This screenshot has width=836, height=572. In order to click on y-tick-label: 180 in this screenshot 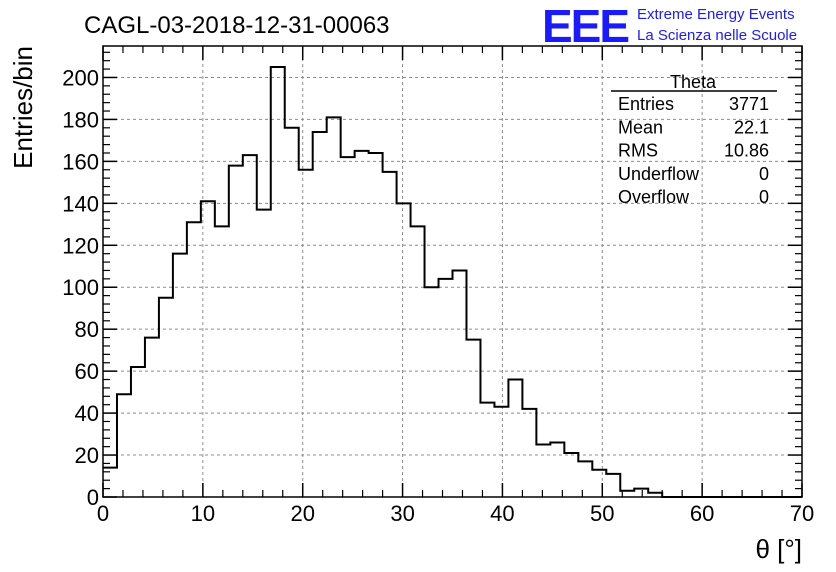, I will do `click(80, 119)`.